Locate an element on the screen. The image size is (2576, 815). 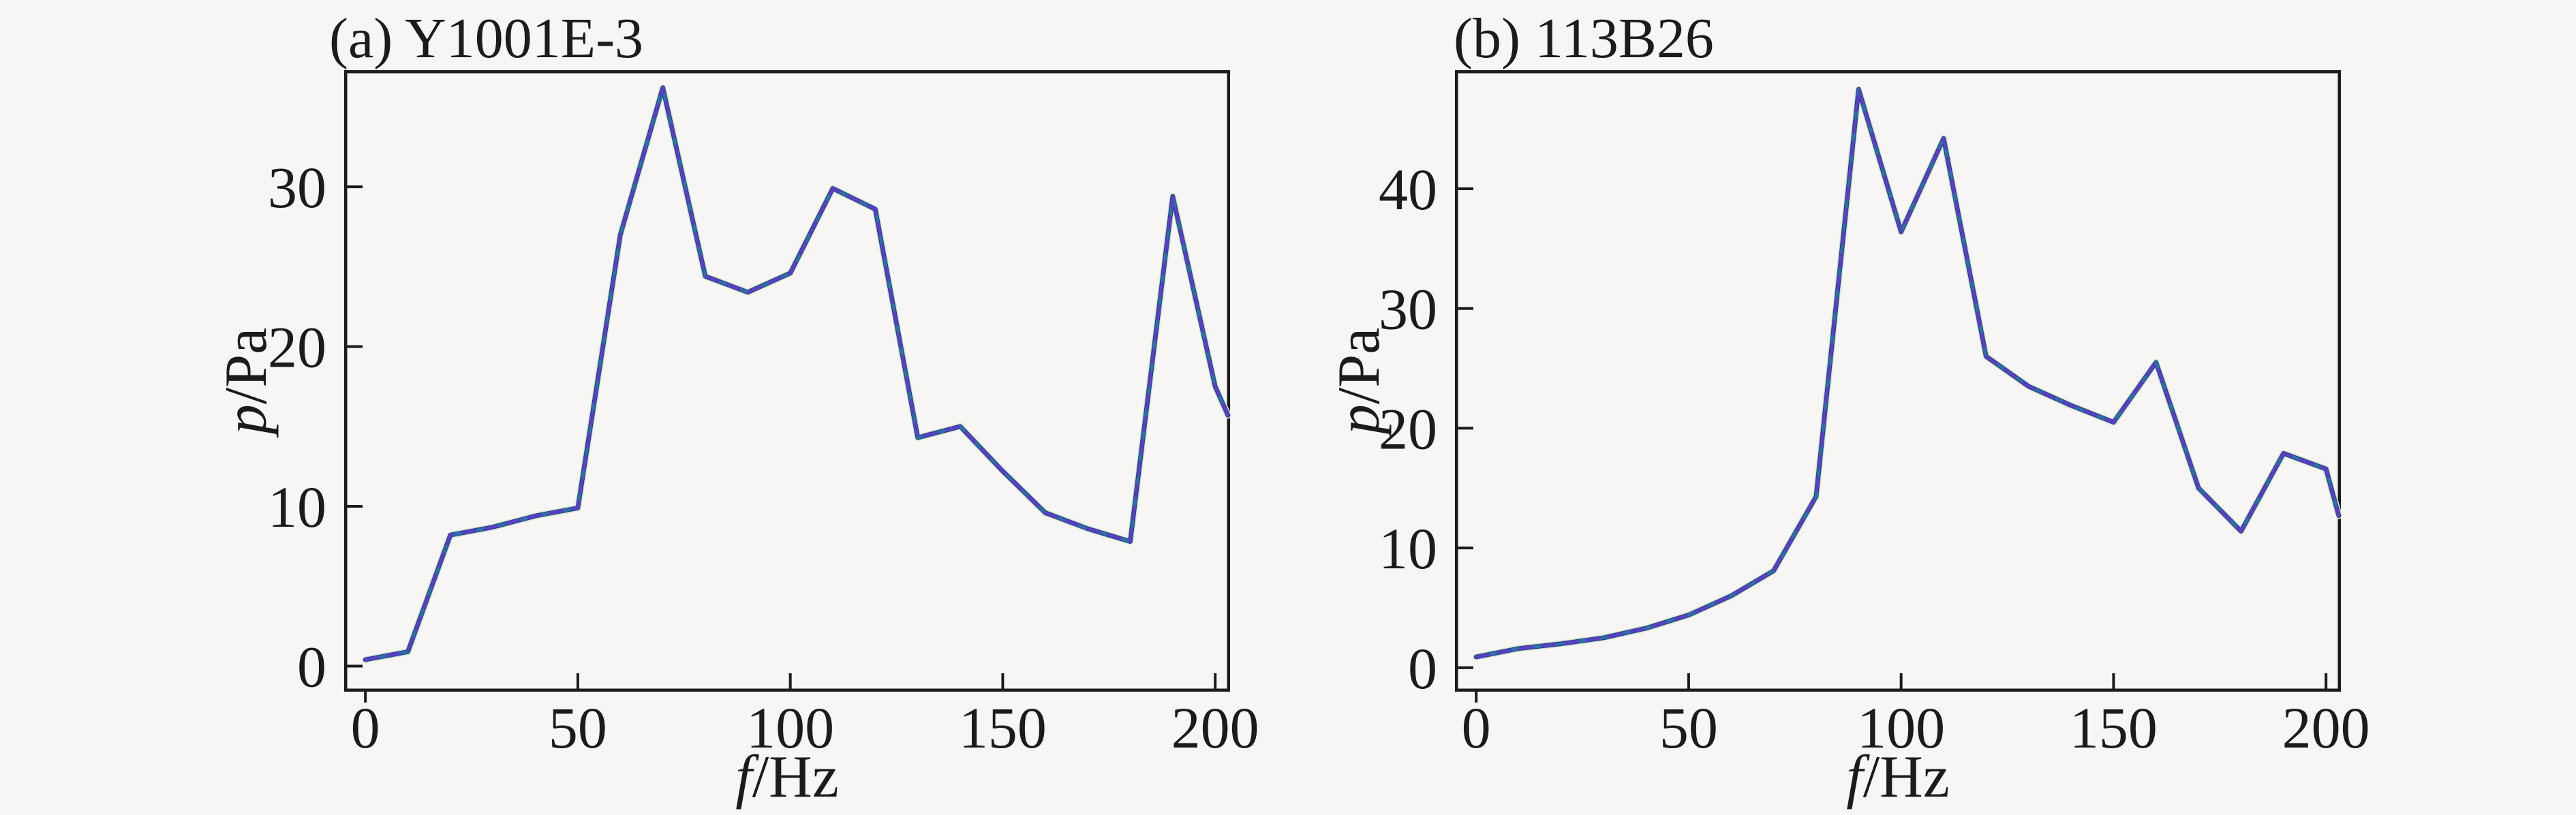
y-axis-variable: p is located at coordinates (246, 420).